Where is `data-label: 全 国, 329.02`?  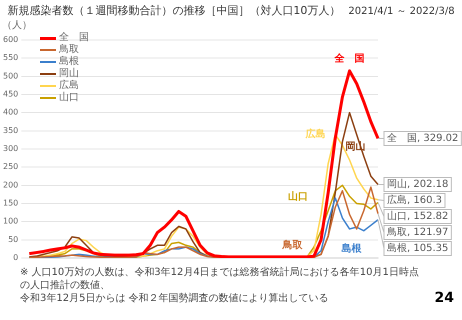 data-label: 全 国, 329.02 is located at coordinates (422, 138).